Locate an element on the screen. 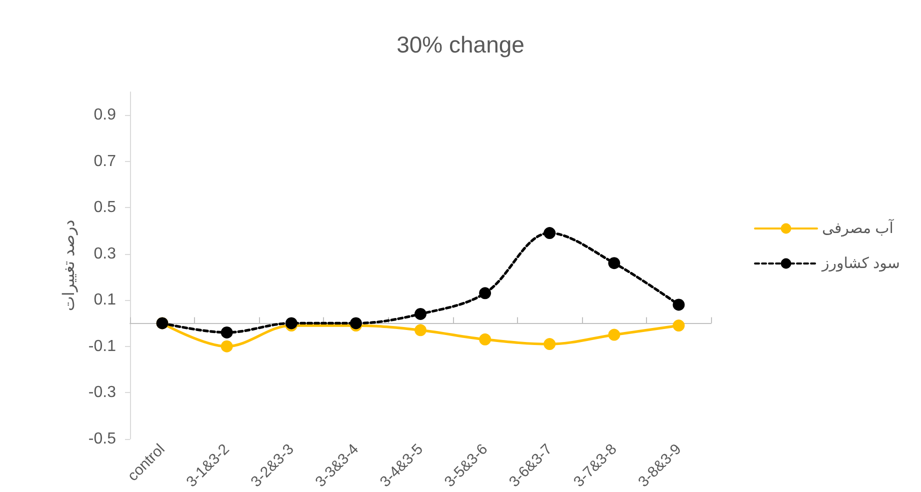 The width and height of the screenshot is (921, 492). y-tick-label: 0.9 is located at coordinates (105, 115).